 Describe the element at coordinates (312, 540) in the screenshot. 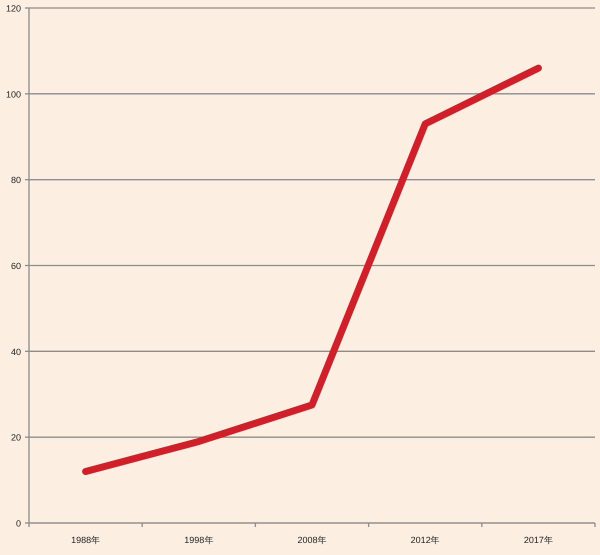

I see `x-tick-label: 2008年` at that location.